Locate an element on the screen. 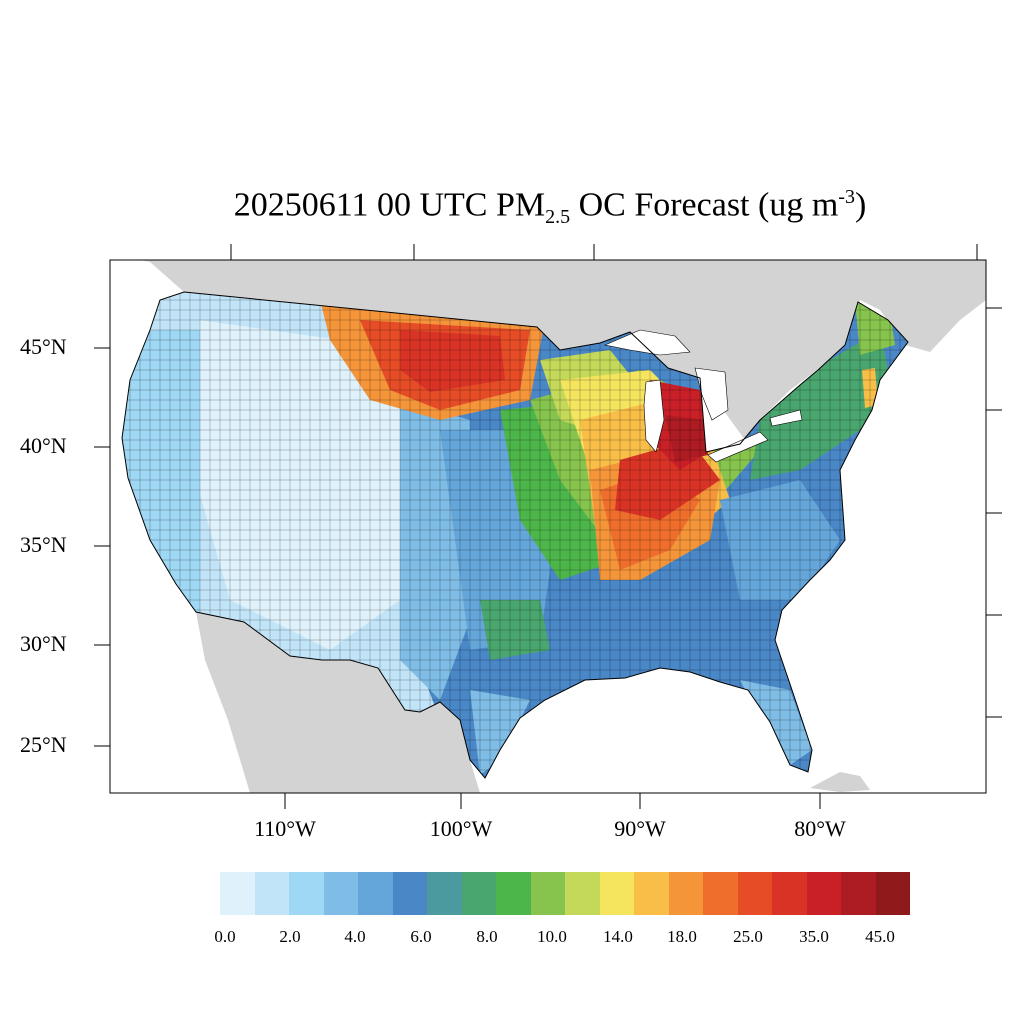 The width and height of the screenshot is (1024, 1024). field-intermountain is located at coordinates (305, 485).